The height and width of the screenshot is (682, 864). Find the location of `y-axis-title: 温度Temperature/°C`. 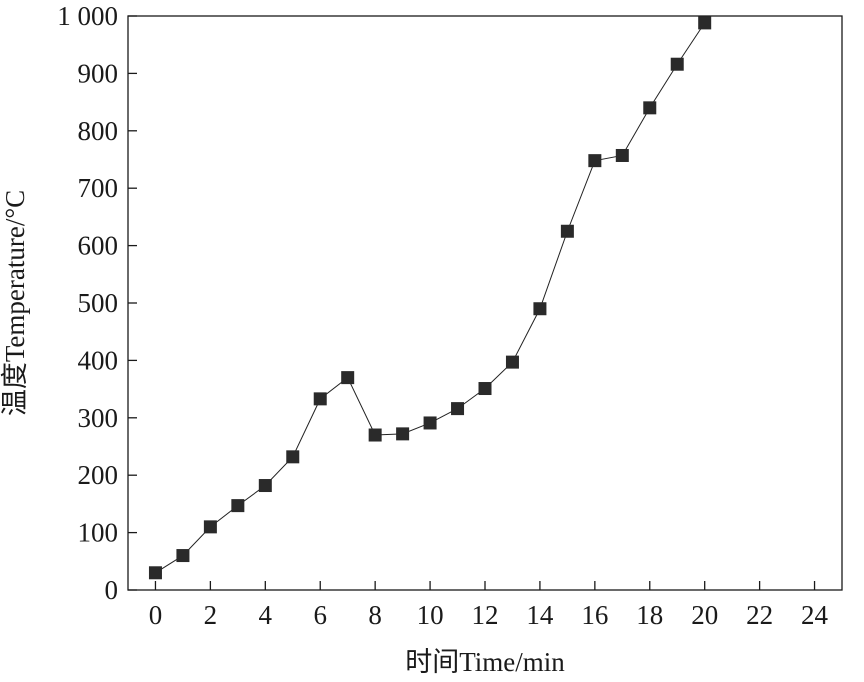

y-axis-title: 温度Temperature/°C is located at coordinates (15, 303).